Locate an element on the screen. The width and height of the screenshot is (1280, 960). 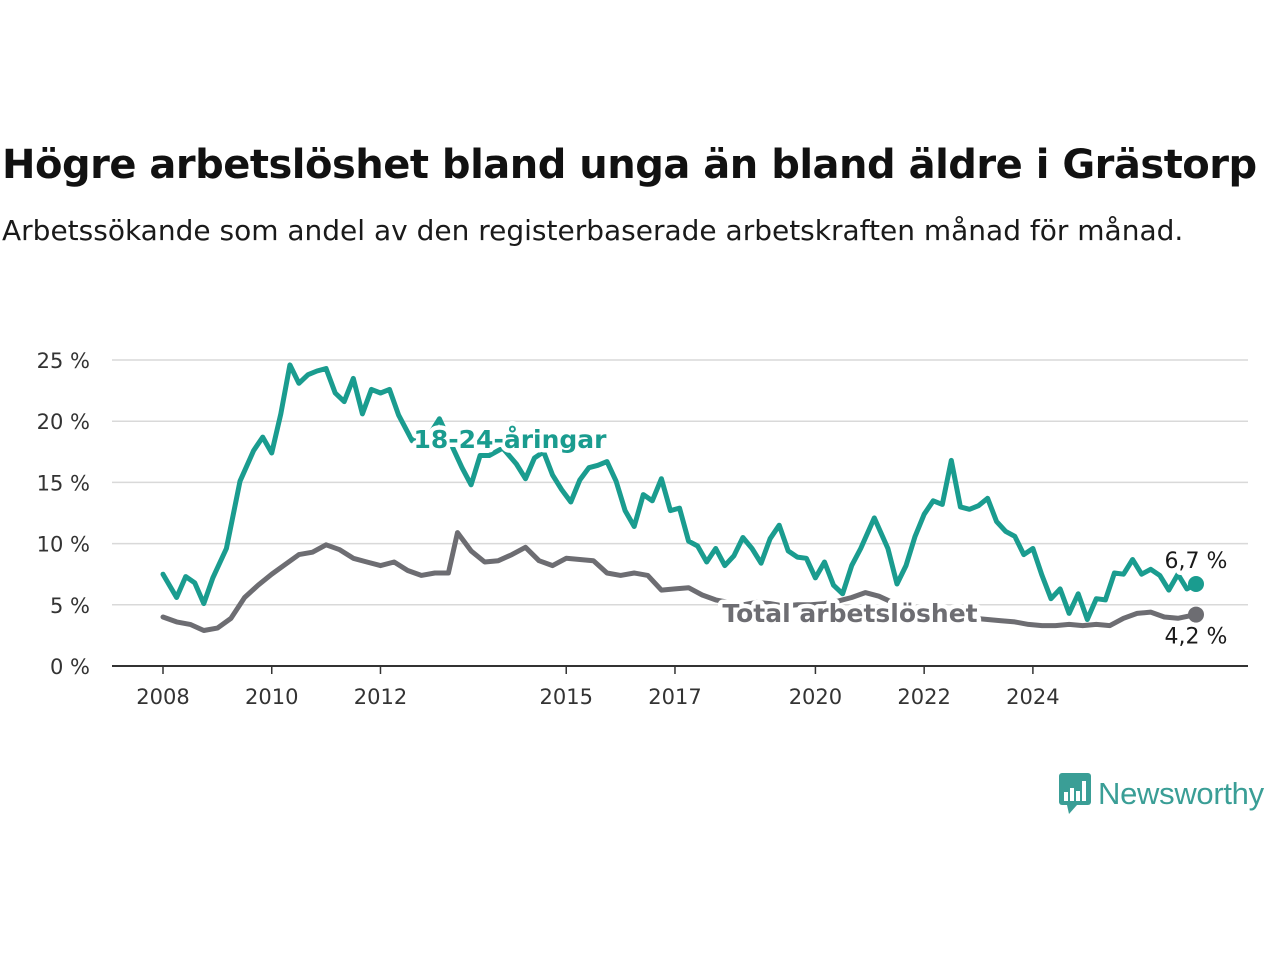
newsworthy-logo: Newsworthy is located at coordinates (1161, 794).